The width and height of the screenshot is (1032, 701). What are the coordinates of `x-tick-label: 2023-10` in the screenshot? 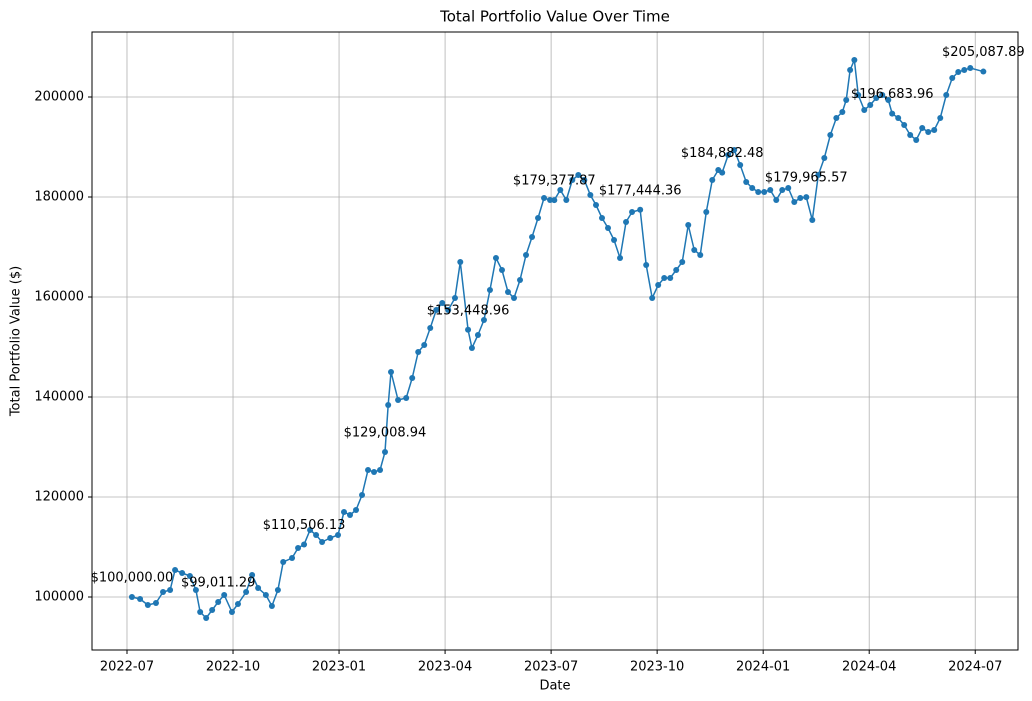 It's located at (657, 667).